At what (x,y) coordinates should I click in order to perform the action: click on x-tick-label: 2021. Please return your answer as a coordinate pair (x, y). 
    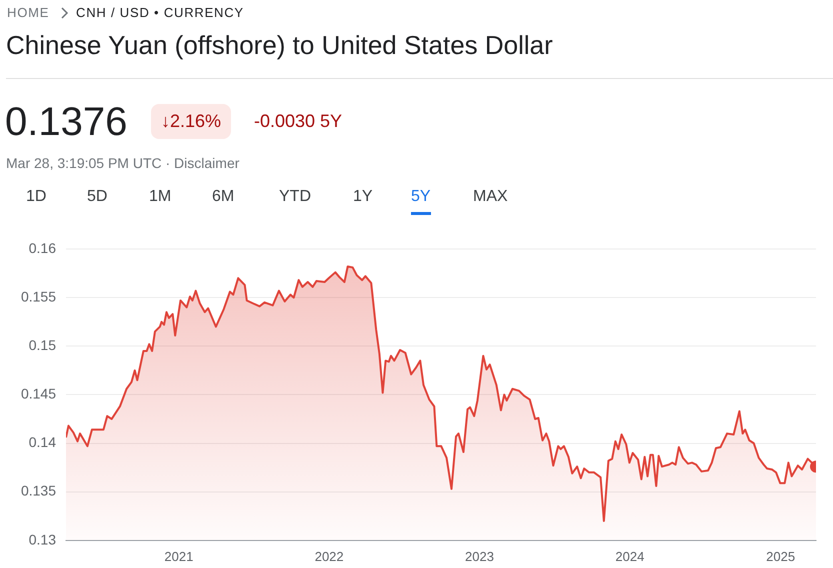
    Looking at the image, I should click on (179, 556).